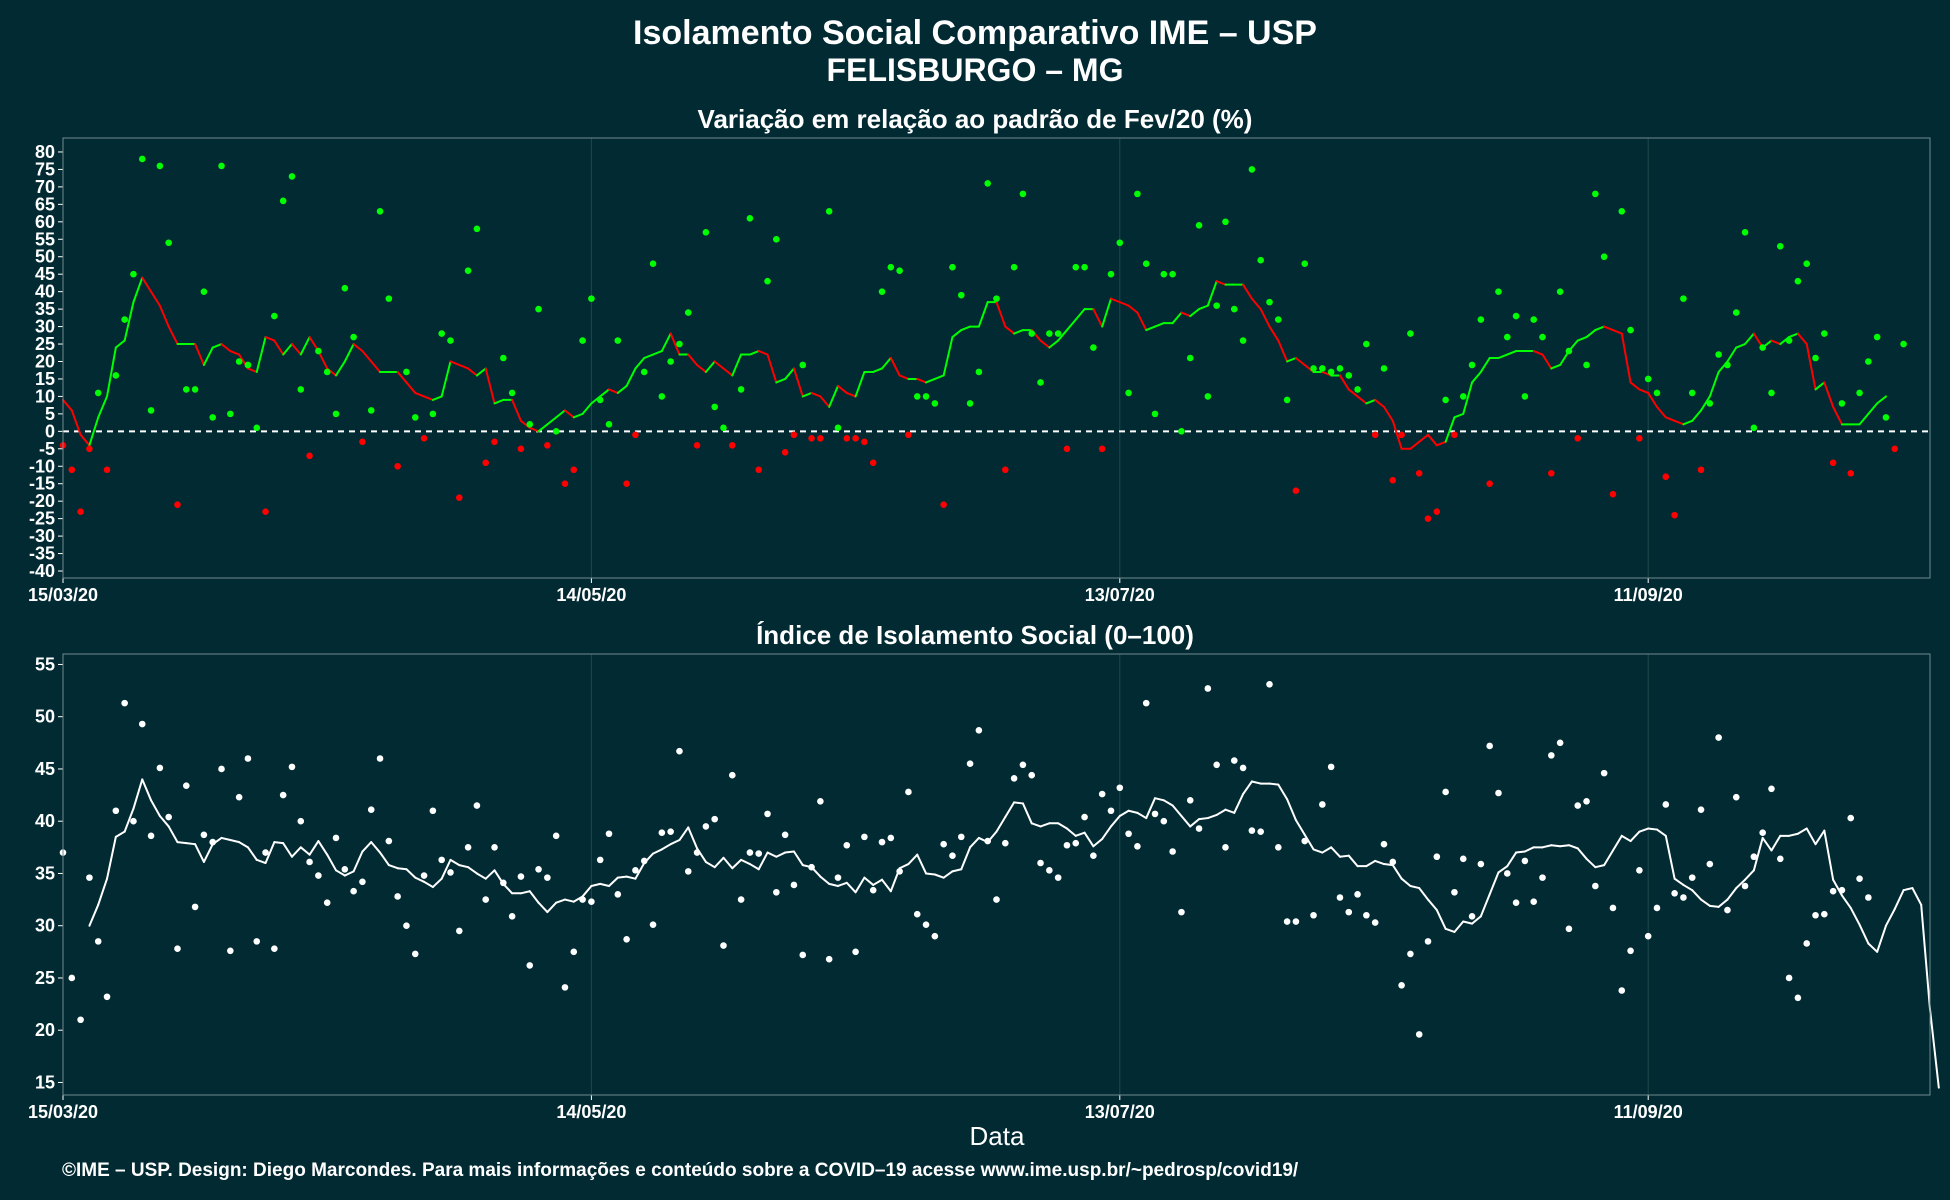 The image size is (1950, 1200). I want to click on top-y-tick-label: 70, so click(45, 187).